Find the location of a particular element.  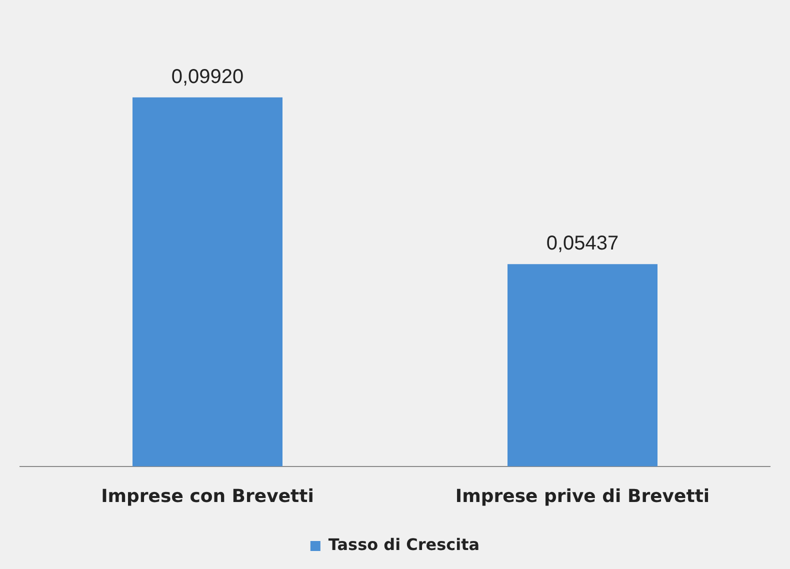

x-tick-label: Imprese con Brevetti is located at coordinates (207, 496).